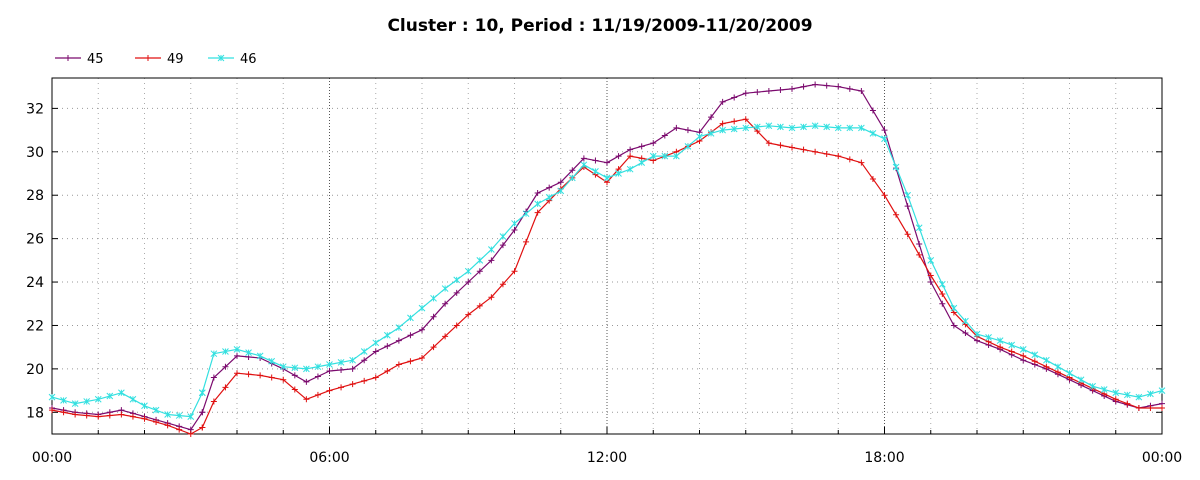  Describe the element at coordinates (329, 458) in the screenshot. I see `x-tick-label: 06:00` at that location.